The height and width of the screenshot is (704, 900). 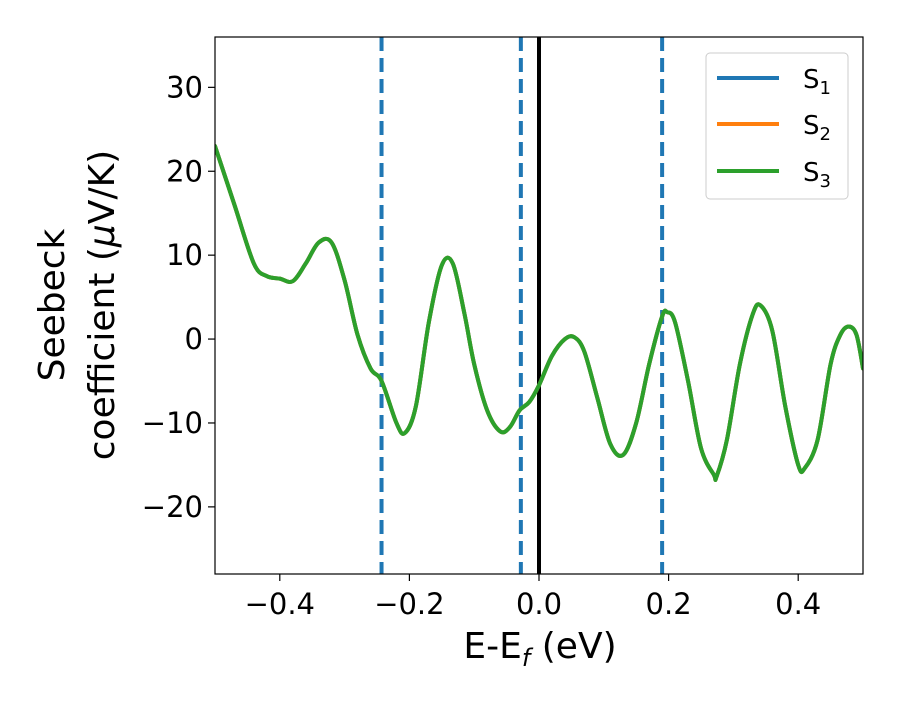 What do you see at coordinates (774, 128) in the screenshot?
I see `legend-entry-s2: S2` at bounding box center [774, 128].